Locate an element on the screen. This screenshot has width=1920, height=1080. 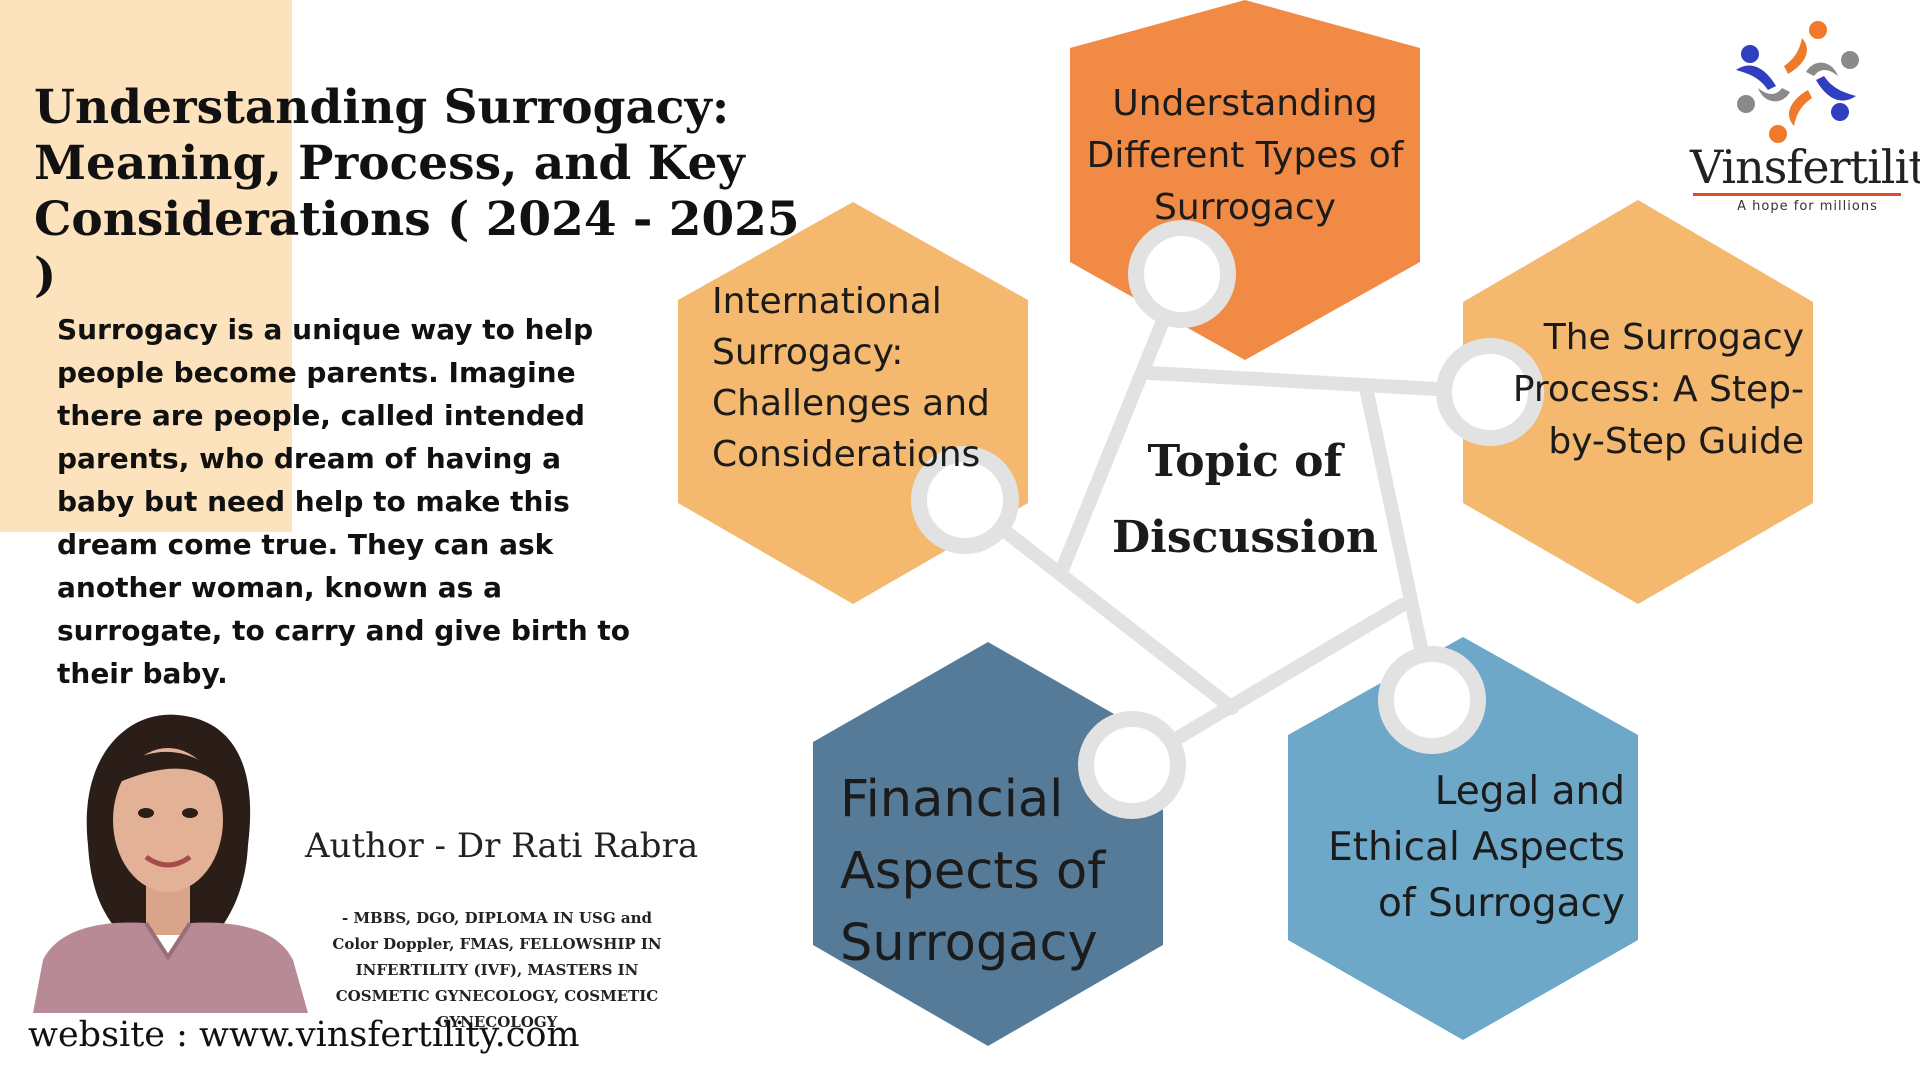
author-name: Author - Dr Rati Rabra is located at coordinates (502, 846).